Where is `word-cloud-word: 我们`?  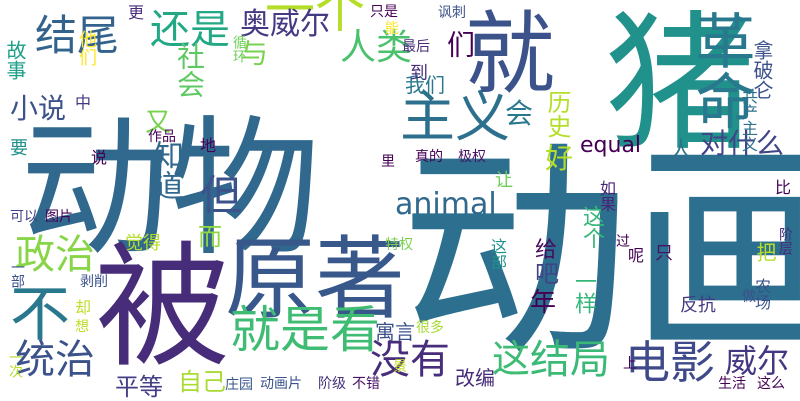 word-cloud-word: 我们 is located at coordinates (425, 85).